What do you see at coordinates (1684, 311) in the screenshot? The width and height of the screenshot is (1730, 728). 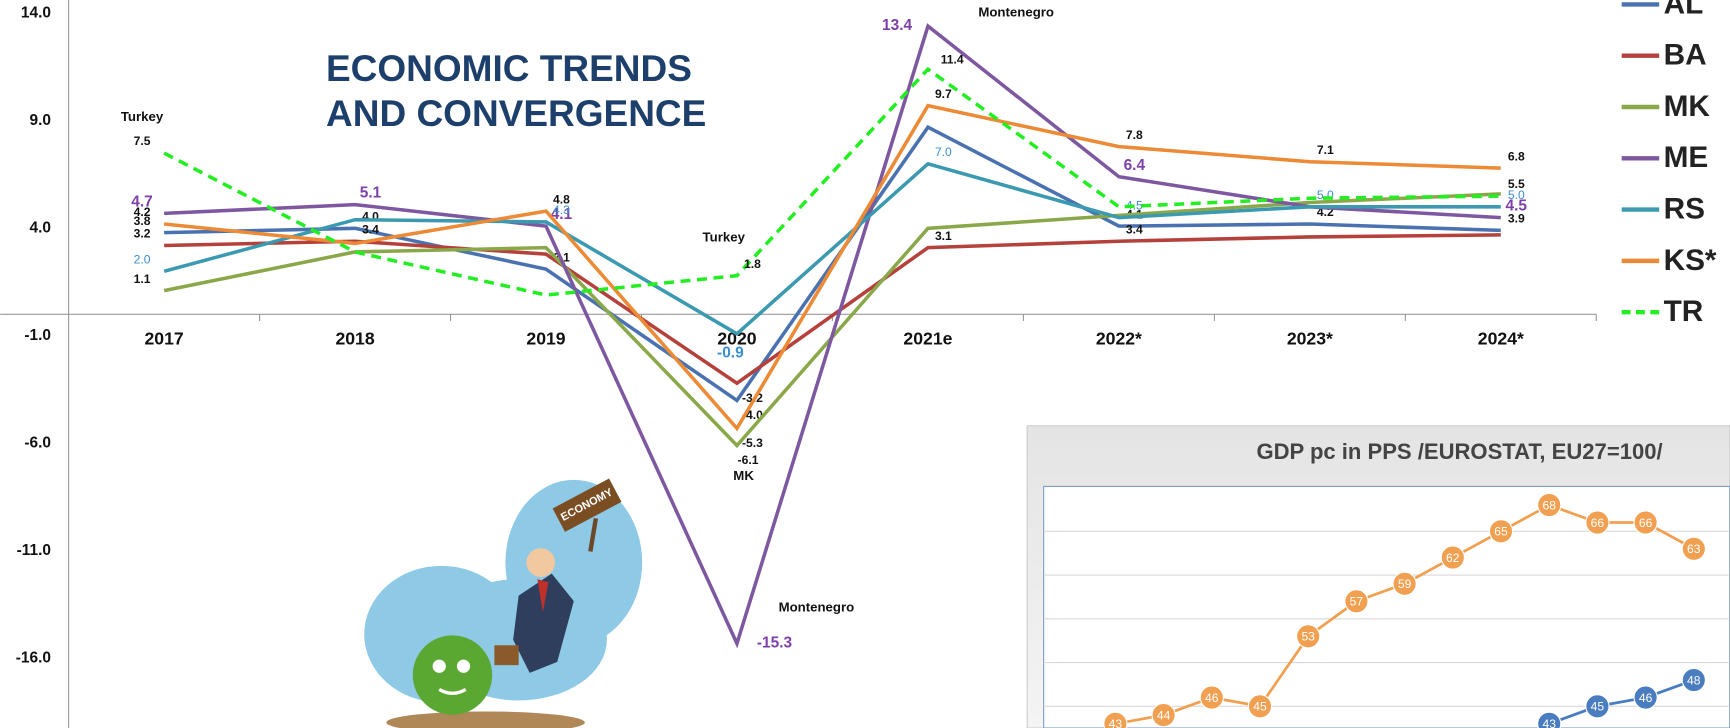 I see `legend-label: TR` at bounding box center [1684, 311].